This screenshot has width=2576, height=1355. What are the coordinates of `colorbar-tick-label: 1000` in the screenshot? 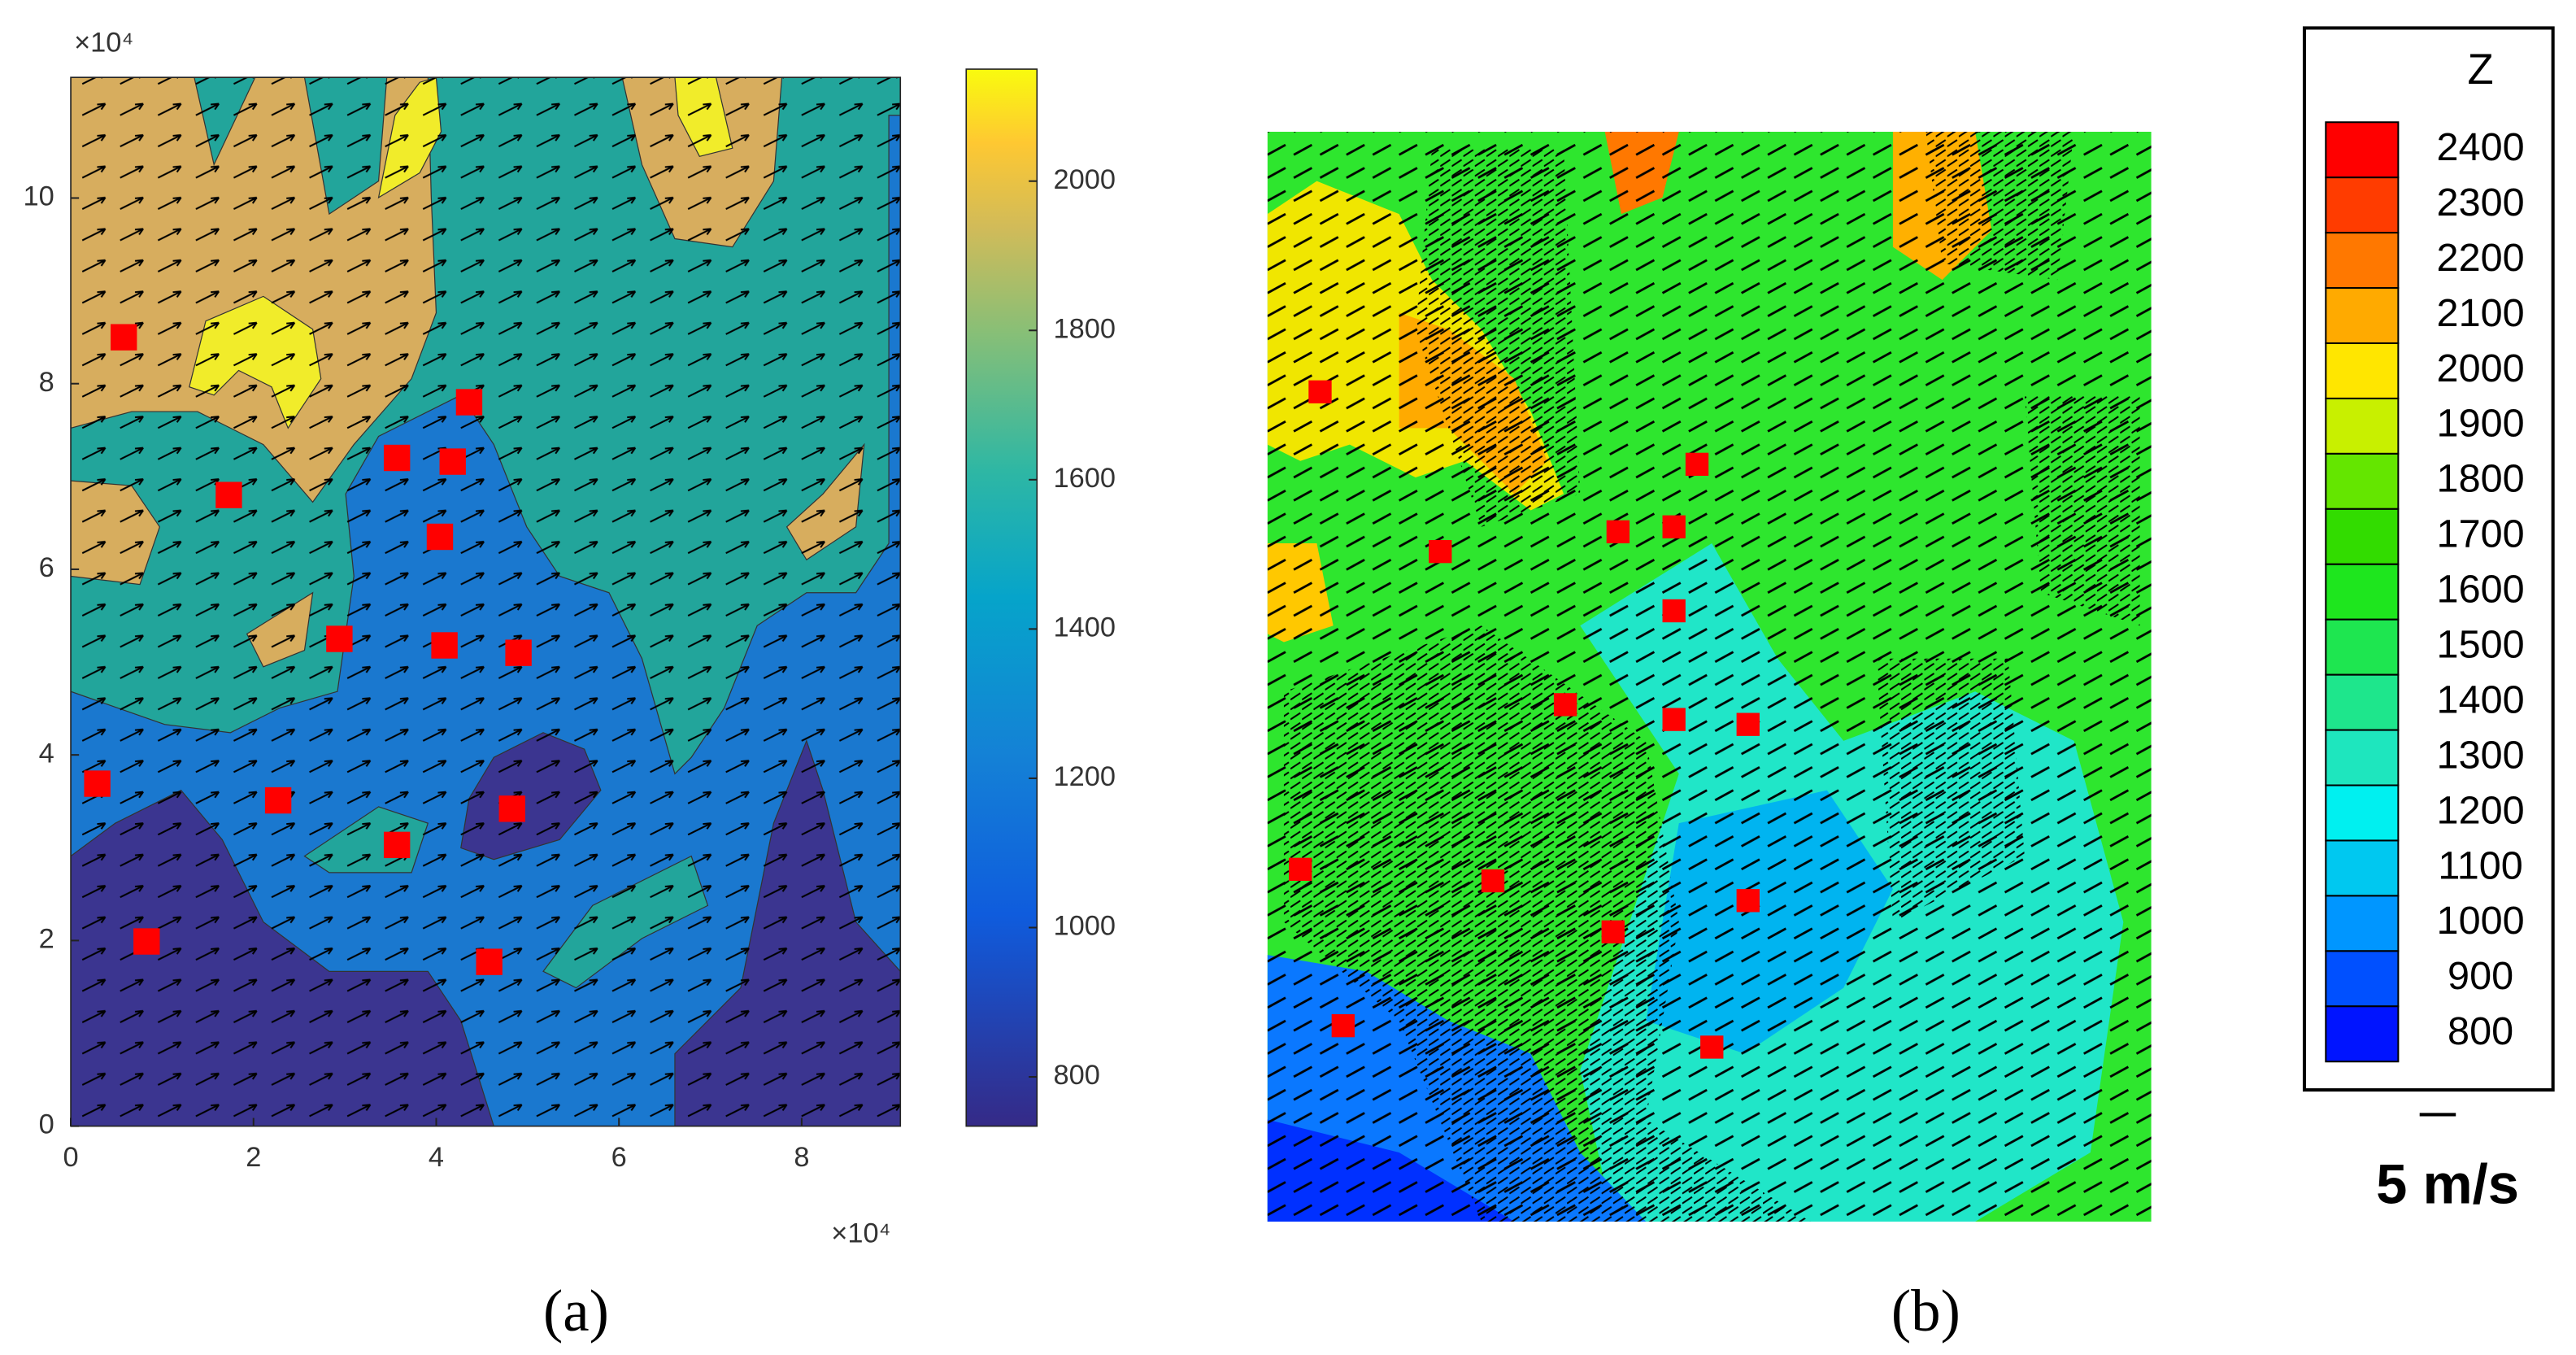 It's located at (1085, 926).